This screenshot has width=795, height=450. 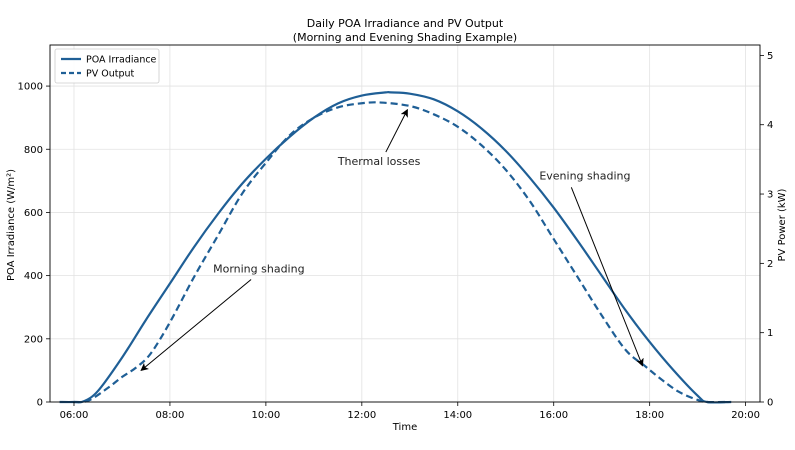 What do you see at coordinates (404, 427) in the screenshot?
I see `x-axis-title: Time` at bounding box center [404, 427].